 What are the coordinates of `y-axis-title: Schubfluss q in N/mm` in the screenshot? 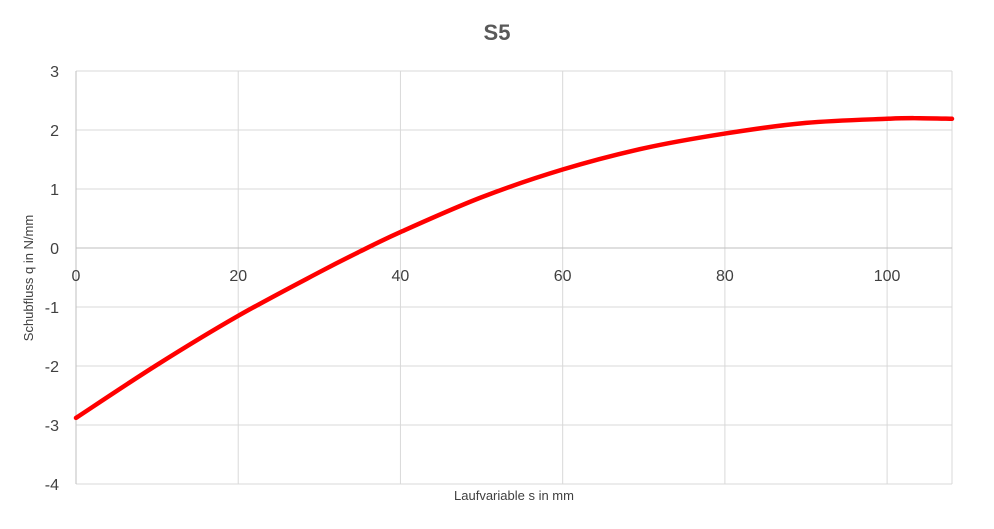 It's located at (28, 278).